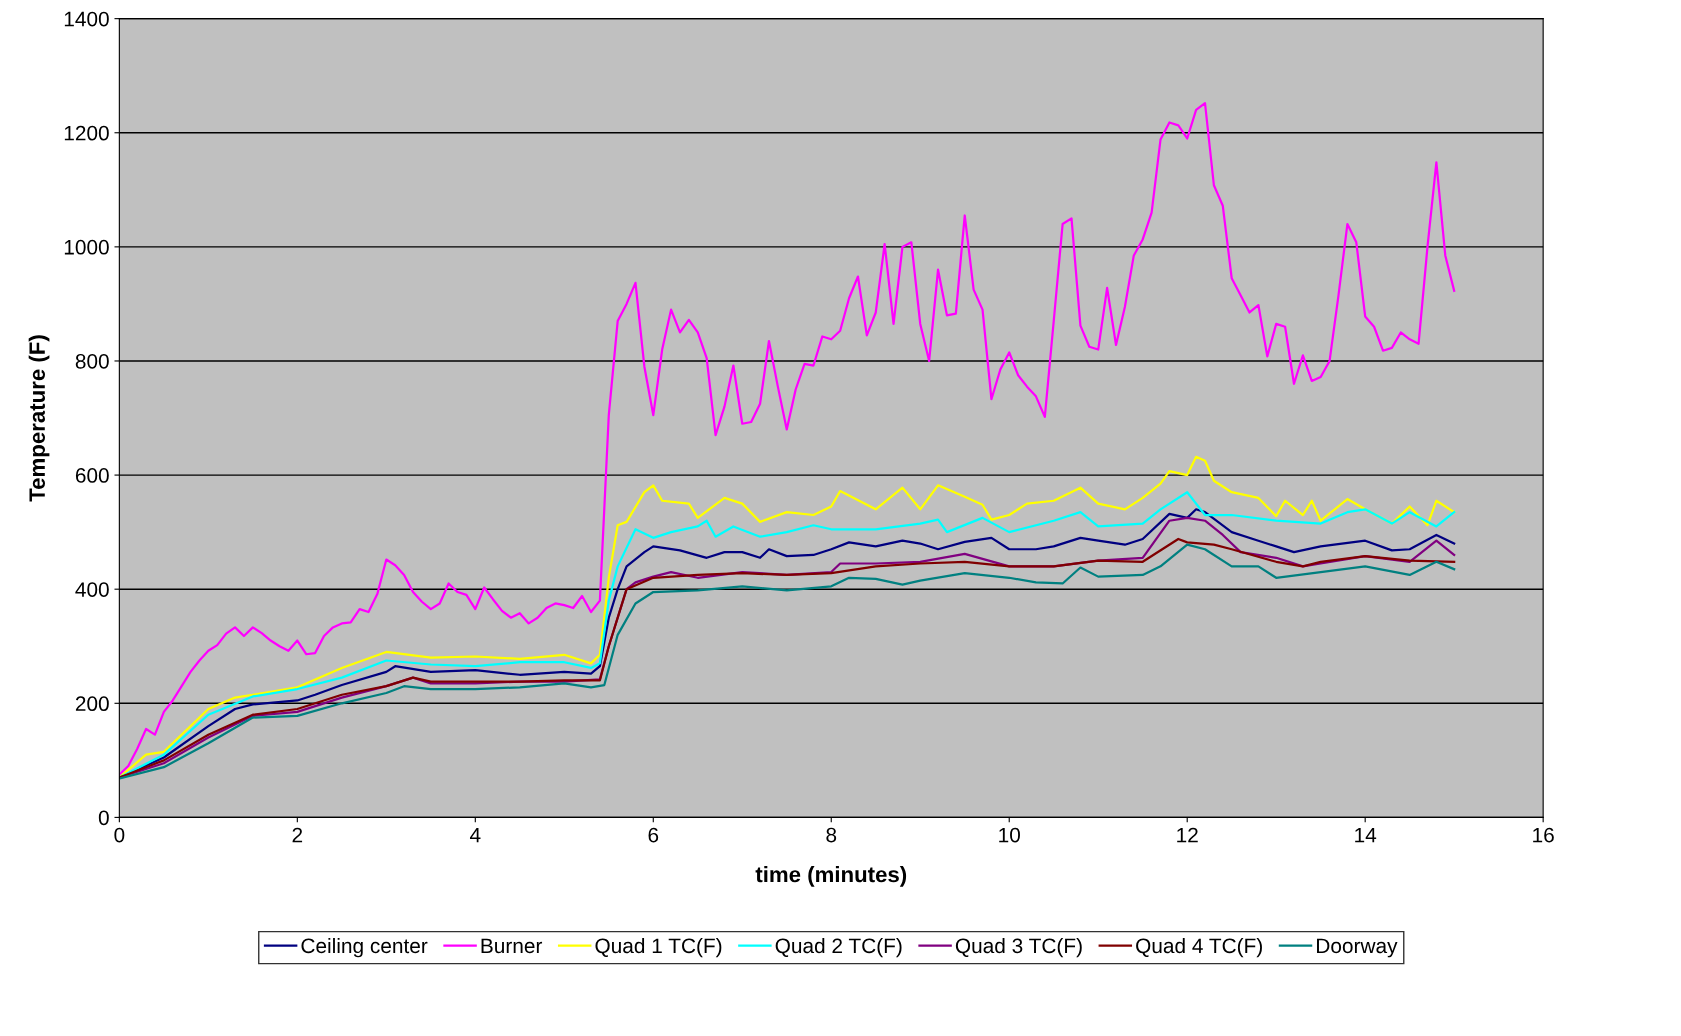 This screenshot has width=1681, height=1036. I want to click on legend-label: Ceiling center, so click(364, 947).